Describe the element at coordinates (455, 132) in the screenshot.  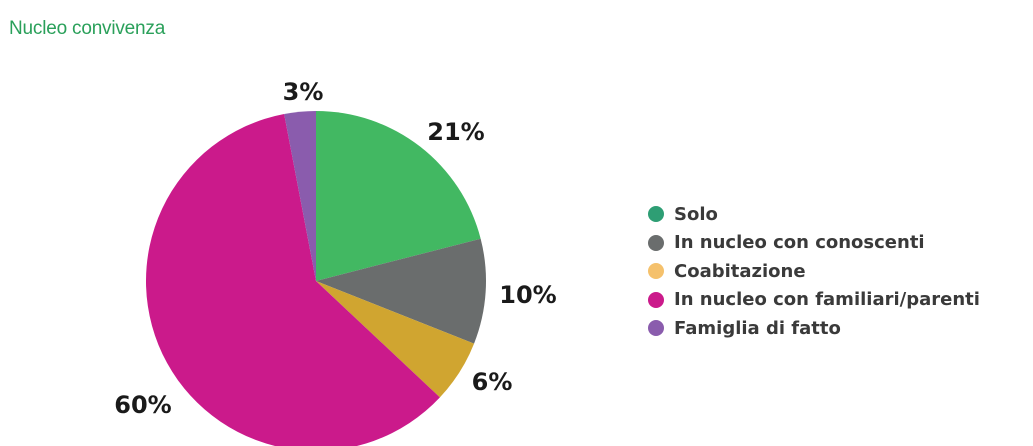
I see `slice-value-label-1: 21%` at that location.